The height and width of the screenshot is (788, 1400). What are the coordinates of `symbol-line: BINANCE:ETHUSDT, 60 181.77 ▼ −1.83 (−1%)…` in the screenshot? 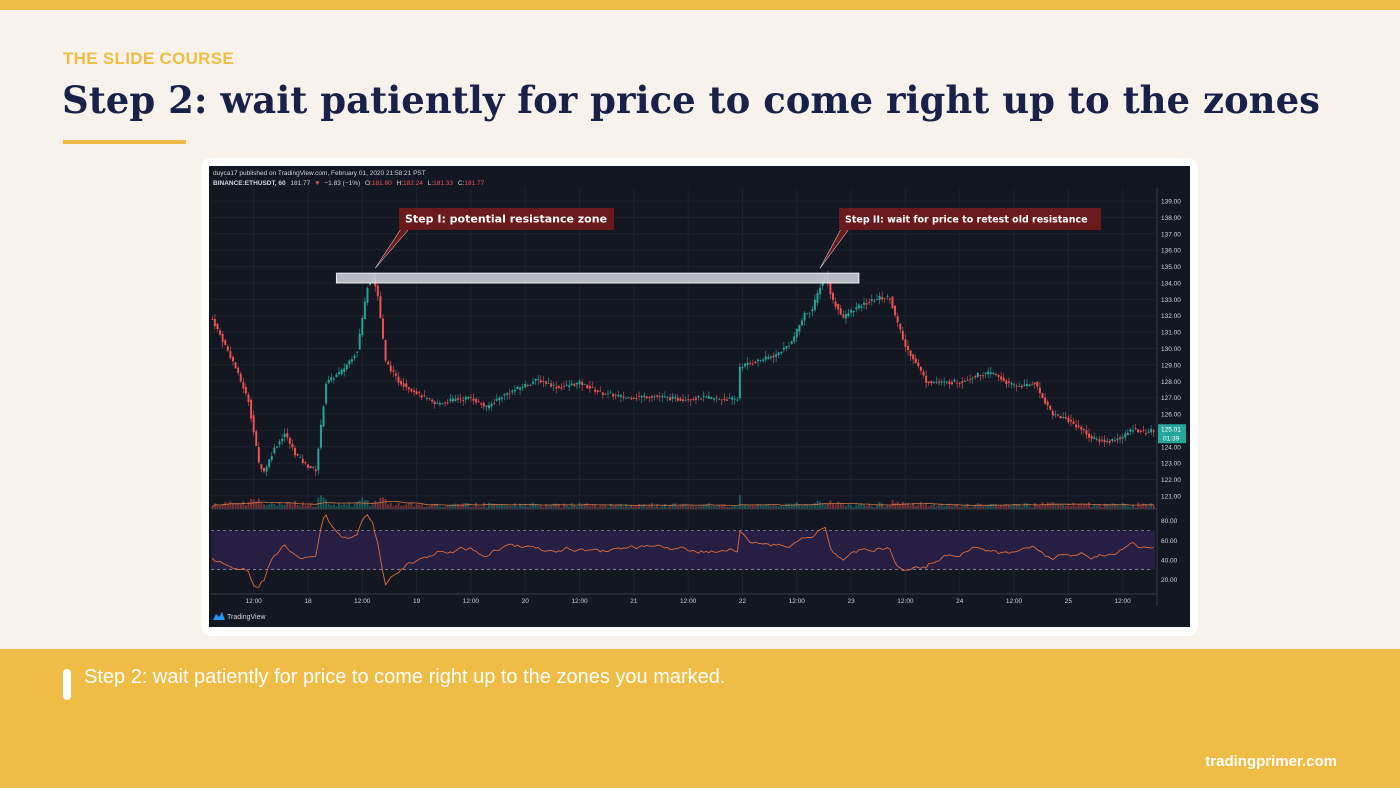 It's located at (349, 183).